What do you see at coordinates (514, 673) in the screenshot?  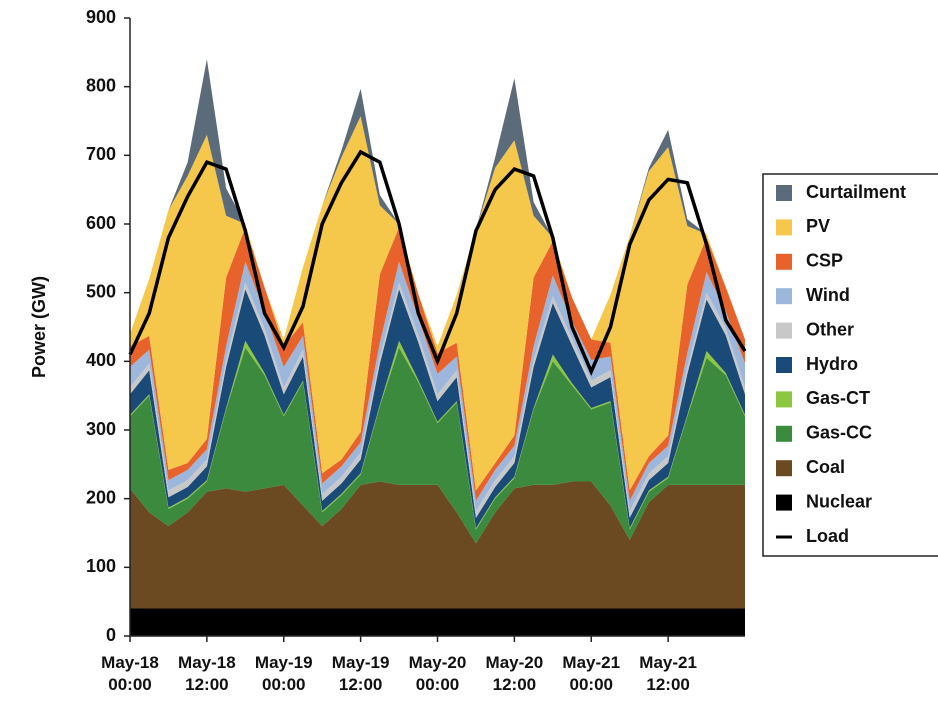 I see `x-tick-label: May-20 12:00` at bounding box center [514, 673].